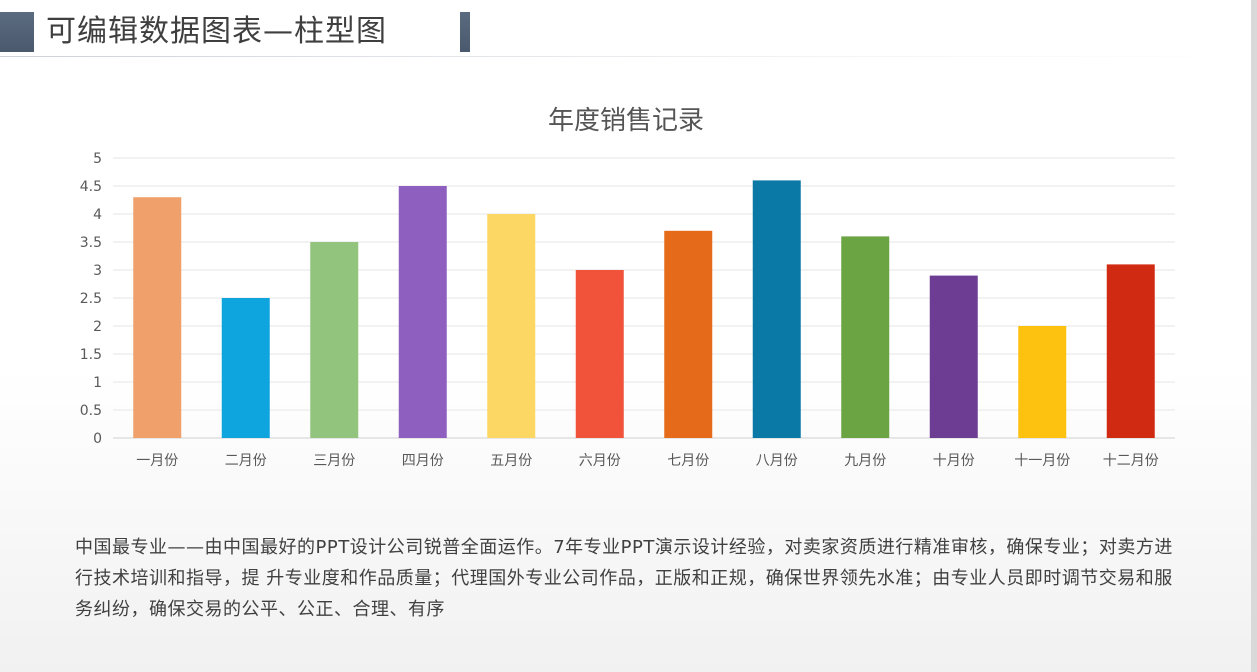  I want to click on x-axis-ticks: 一月份 二月份 三月份 四月份 五月份 六月份 七月份 八月份 九月份 十月份 十一月份 十二月份, so click(647, 461).